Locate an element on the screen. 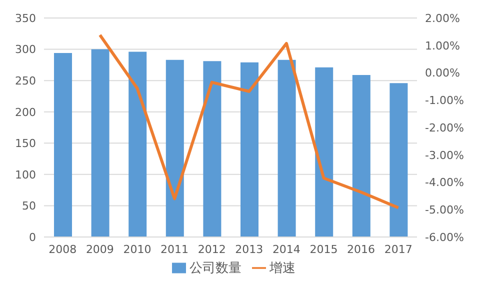  x-tick-label: 2015 is located at coordinates (324, 249).